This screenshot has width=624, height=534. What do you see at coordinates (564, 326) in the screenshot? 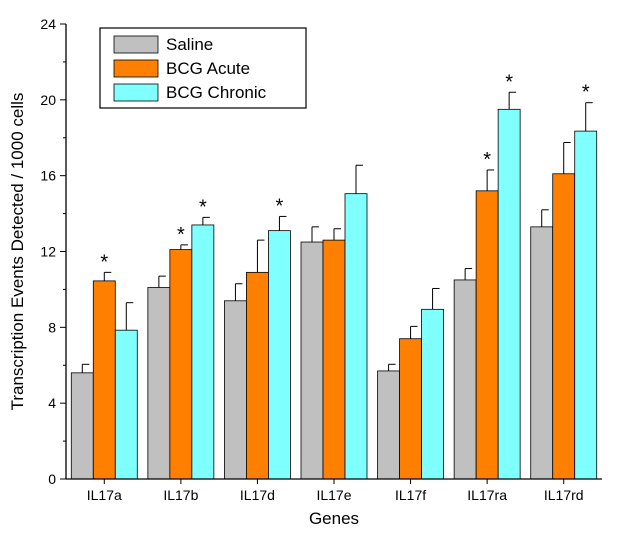
I see `bar-il17rd-bcg-acute` at bounding box center [564, 326].